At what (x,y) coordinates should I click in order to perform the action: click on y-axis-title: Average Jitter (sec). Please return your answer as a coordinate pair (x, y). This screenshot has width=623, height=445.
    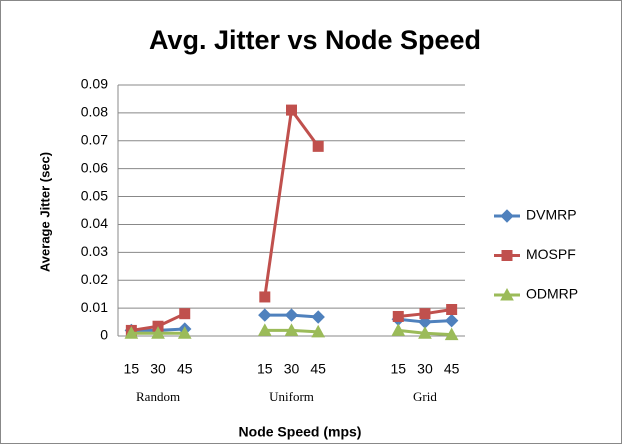
    Looking at the image, I should click on (44, 212).